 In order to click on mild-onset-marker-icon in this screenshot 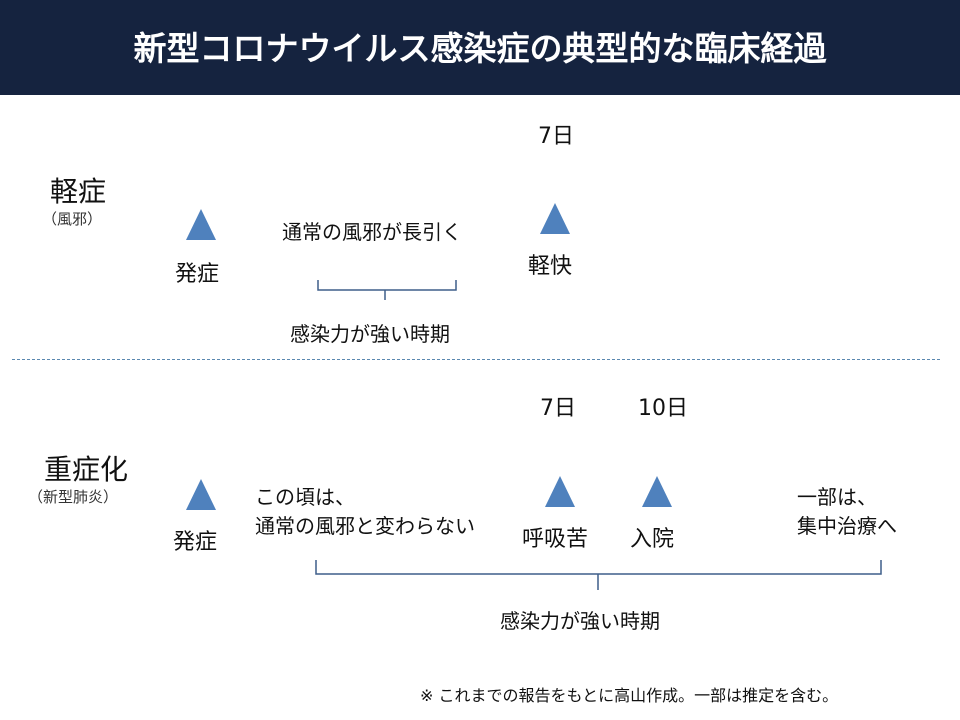, I will do `click(201, 224)`.